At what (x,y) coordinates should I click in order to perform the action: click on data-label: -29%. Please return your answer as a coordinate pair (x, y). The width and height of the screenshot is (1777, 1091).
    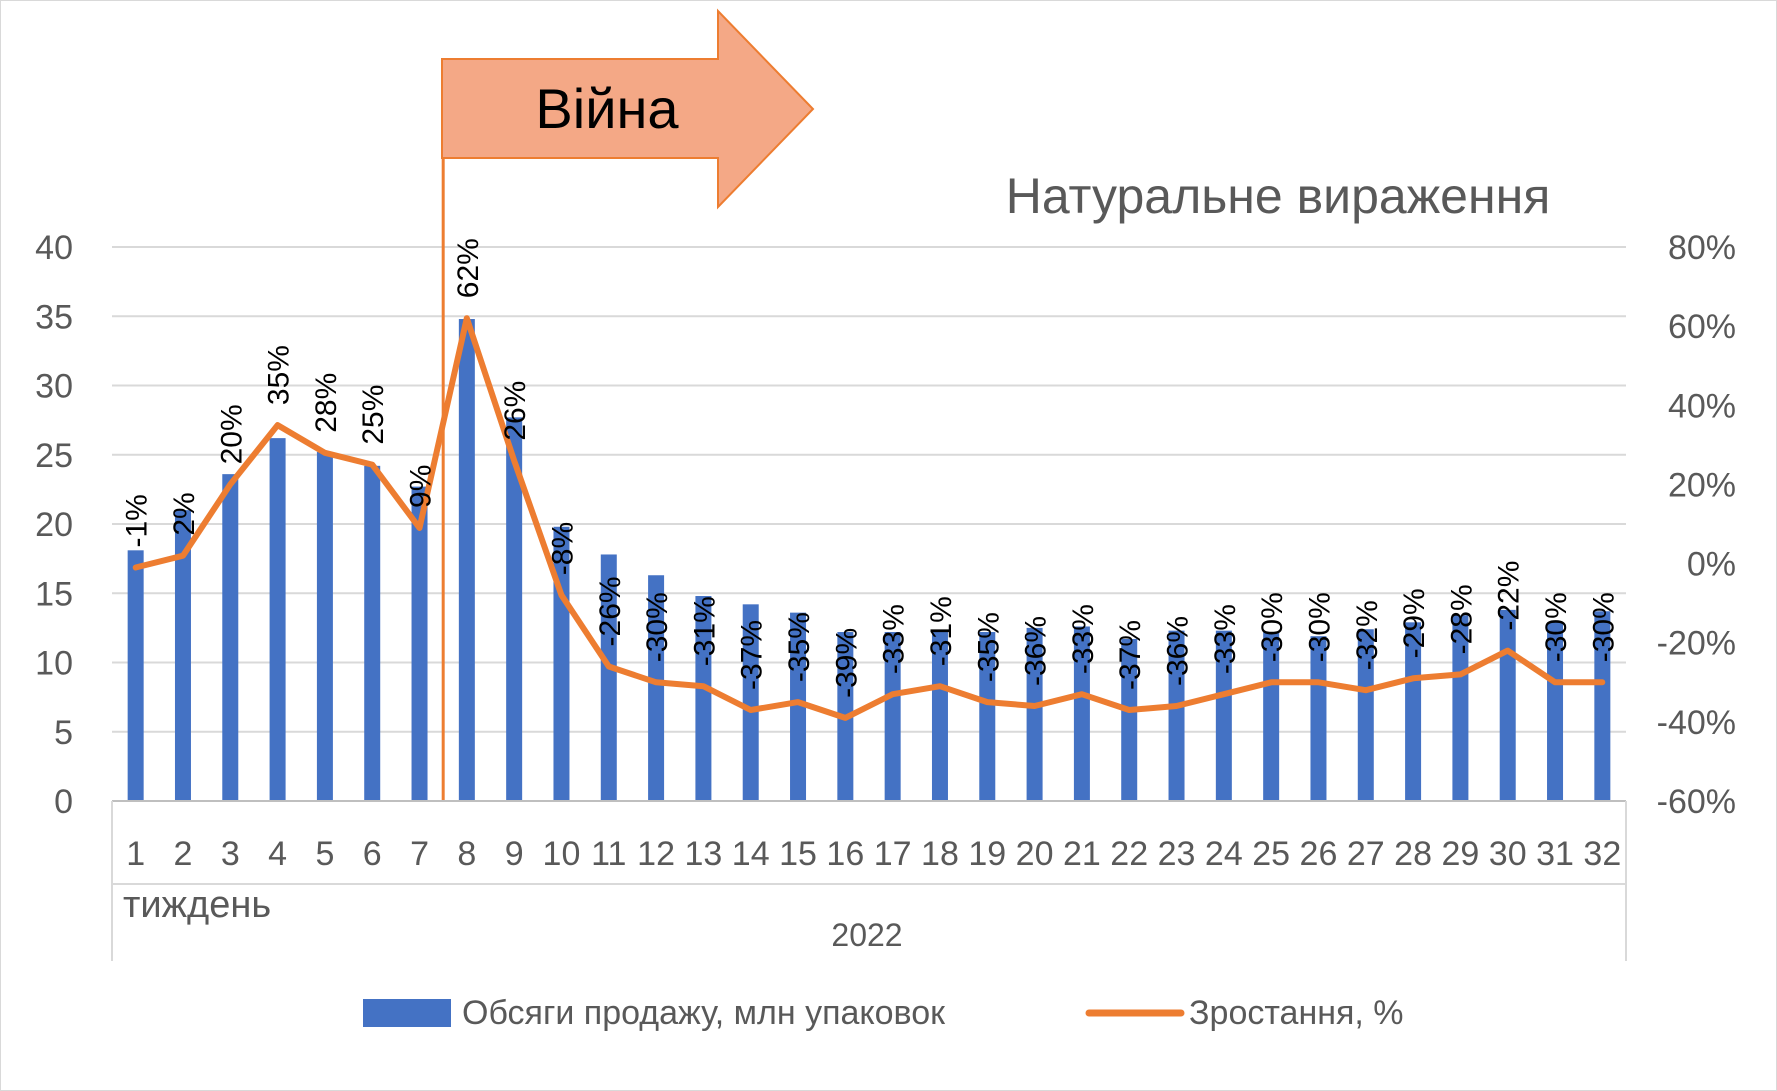
    Looking at the image, I should click on (1414, 623).